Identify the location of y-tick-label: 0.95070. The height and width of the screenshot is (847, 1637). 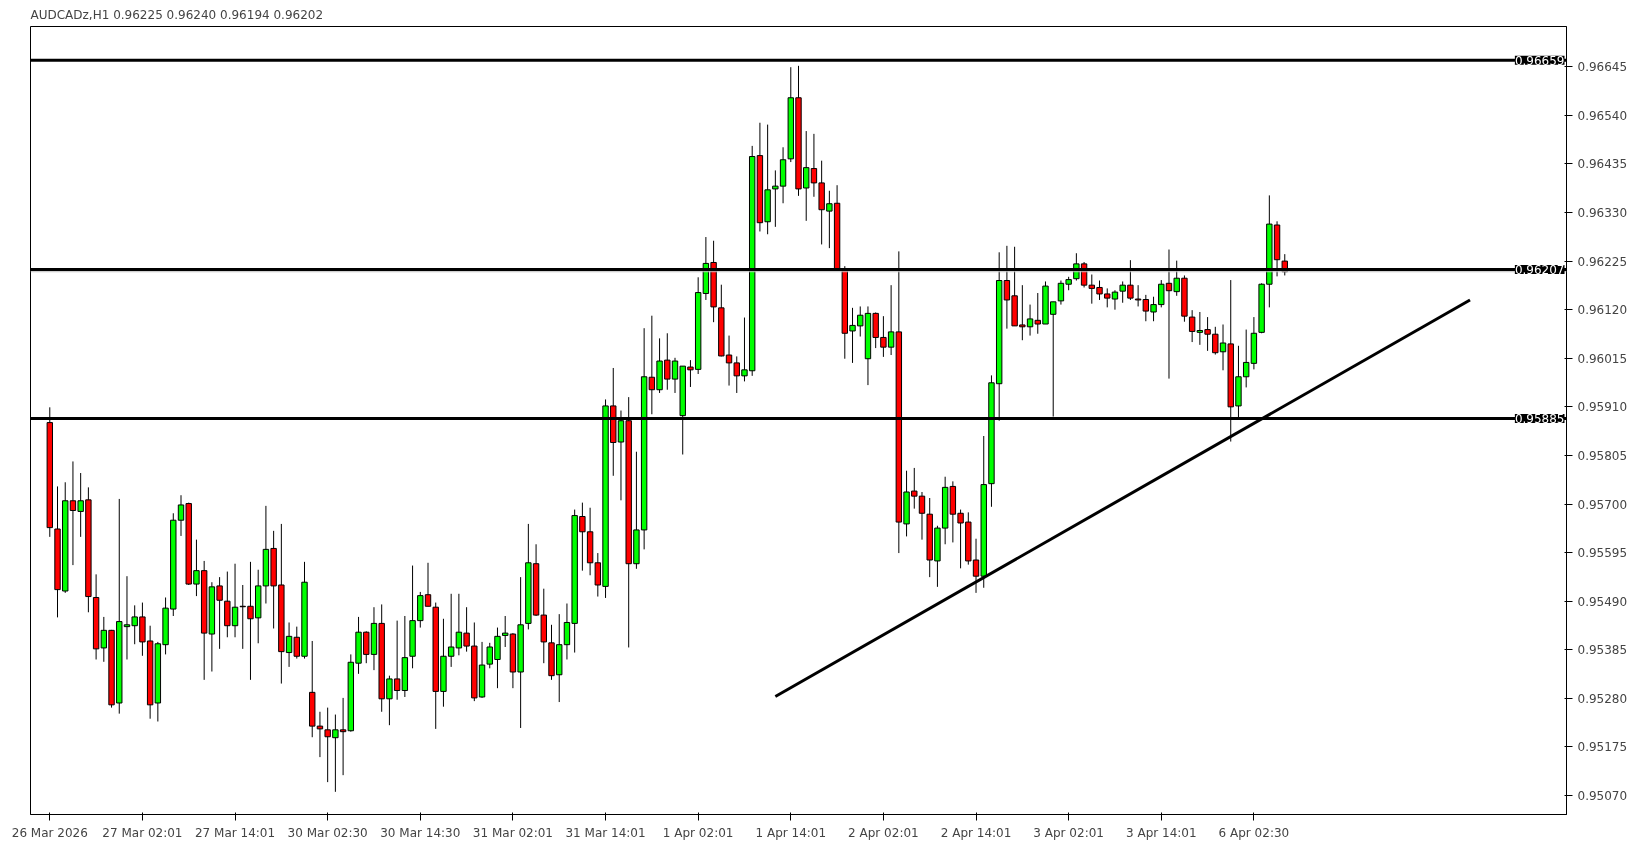
(1602, 796).